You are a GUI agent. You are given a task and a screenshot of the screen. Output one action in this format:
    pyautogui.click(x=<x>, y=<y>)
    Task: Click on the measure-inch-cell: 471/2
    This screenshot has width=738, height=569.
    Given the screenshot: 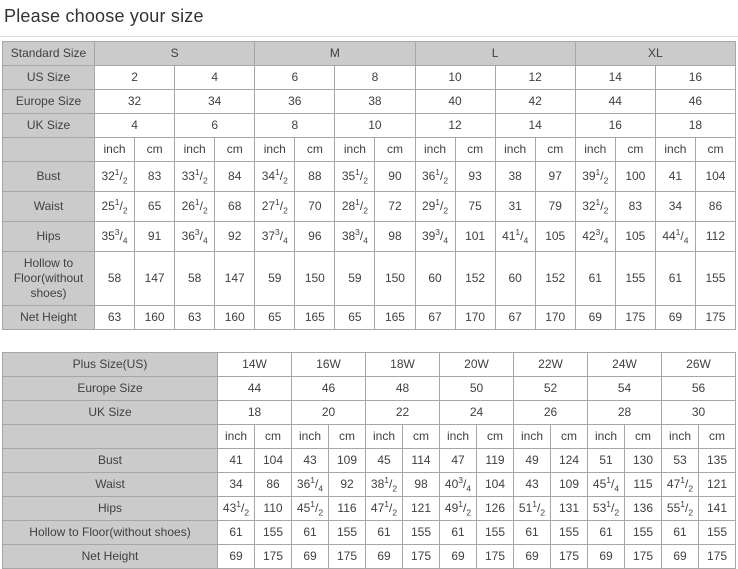 What is the action you would take?
    pyautogui.click(x=384, y=508)
    